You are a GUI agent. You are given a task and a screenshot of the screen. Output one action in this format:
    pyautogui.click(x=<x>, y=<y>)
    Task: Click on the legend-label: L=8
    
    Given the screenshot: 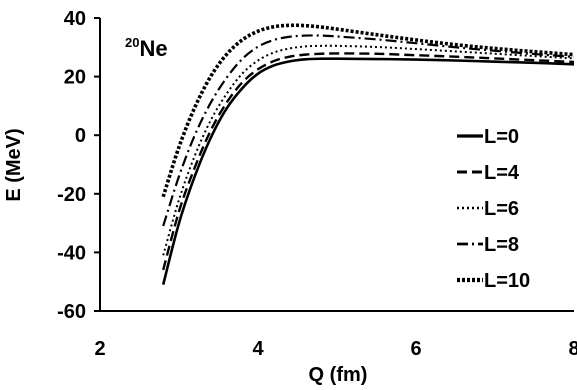 What is the action you would take?
    pyautogui.click(x=501, y=245)
    